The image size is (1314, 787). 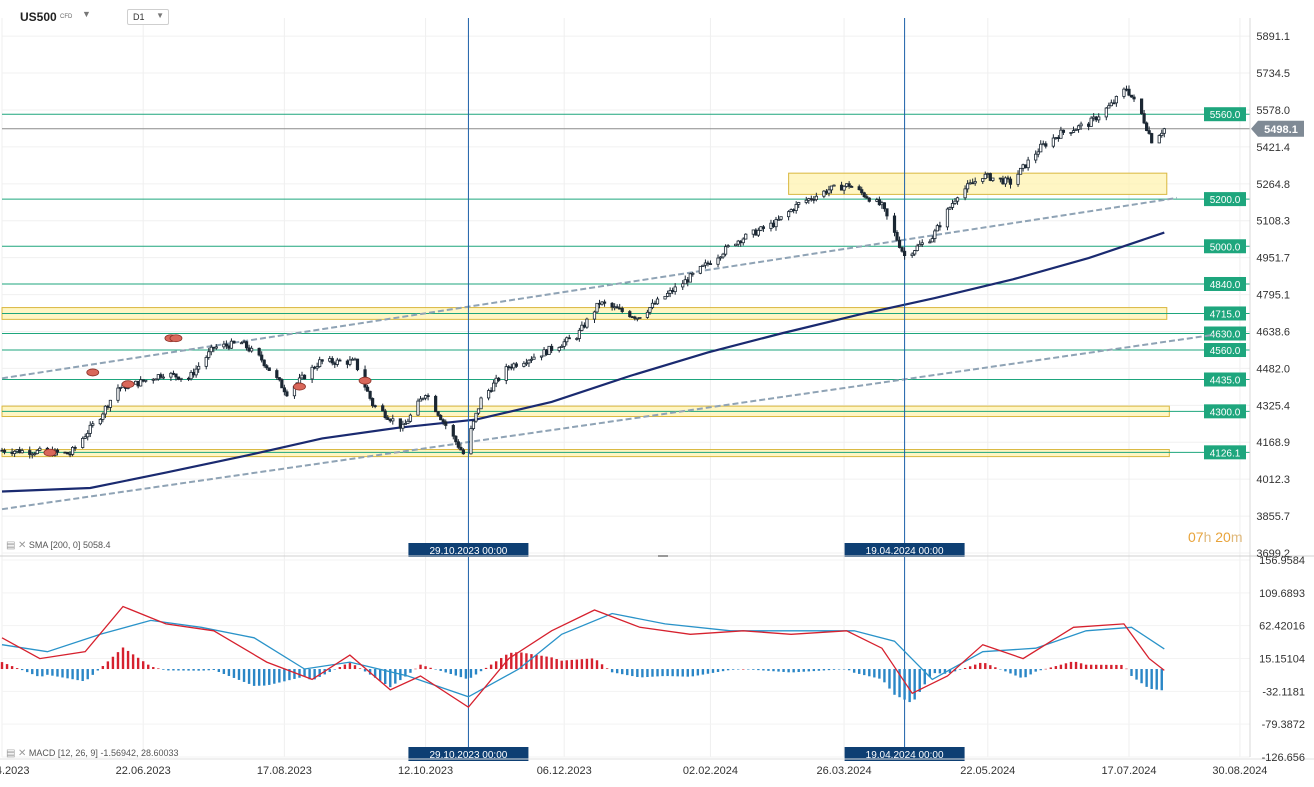 I want to click on sma-indicator-label: ▤ ✕ SMA [200, 0] 5058.4, so click(x=58, y=545).